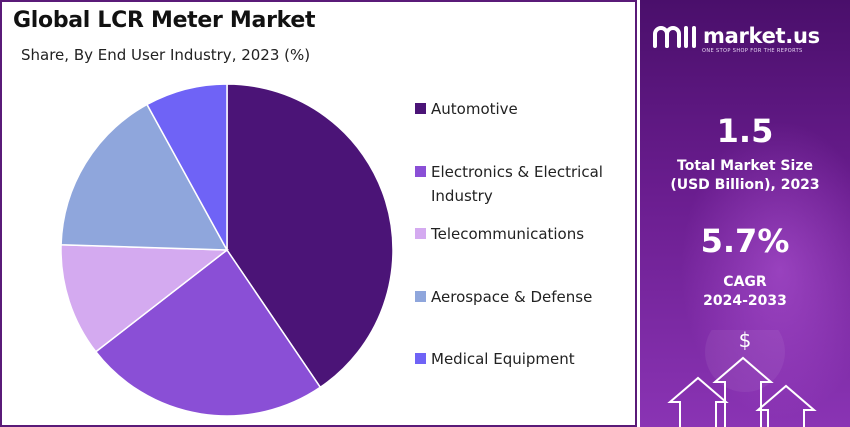 The height and width of the screenshot is (427, 850). Describe the element at coordinates (765, 270) in the screenshot. I see `background-glow` at that location.